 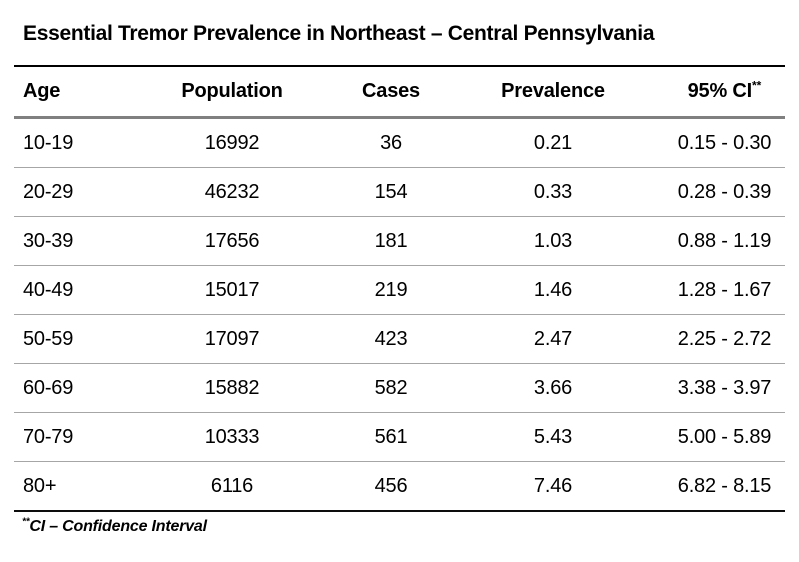 I want to click on cell-cases: 219, so click(x=391, y=290).